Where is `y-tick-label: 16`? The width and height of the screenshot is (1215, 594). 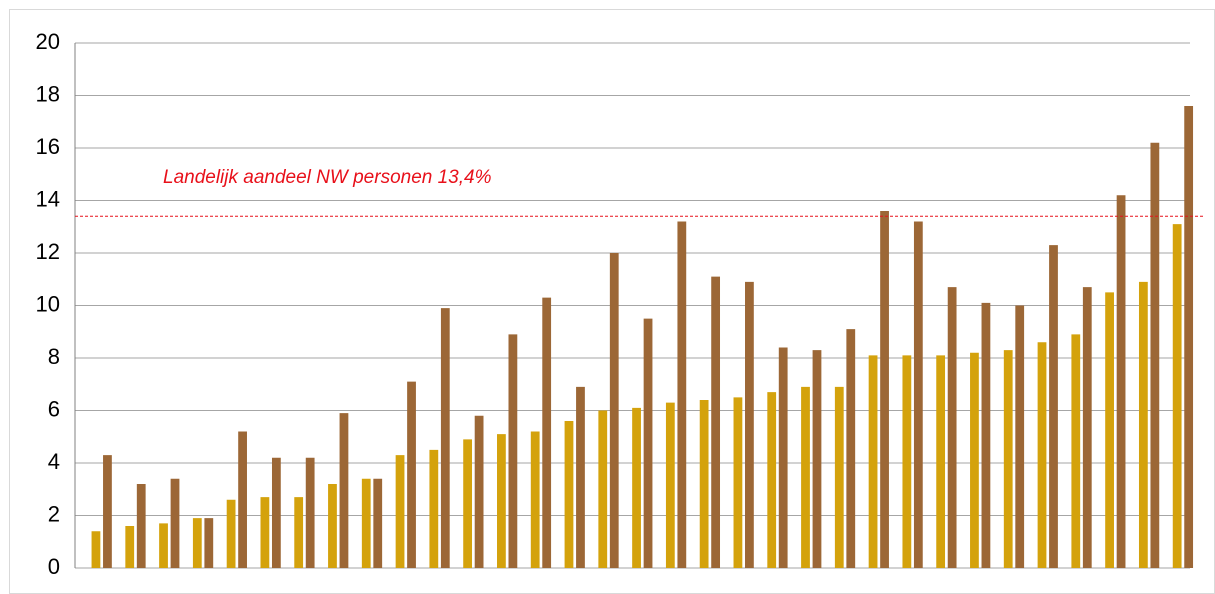 y-tick-label: 16 is located at coordinates (48, 146).